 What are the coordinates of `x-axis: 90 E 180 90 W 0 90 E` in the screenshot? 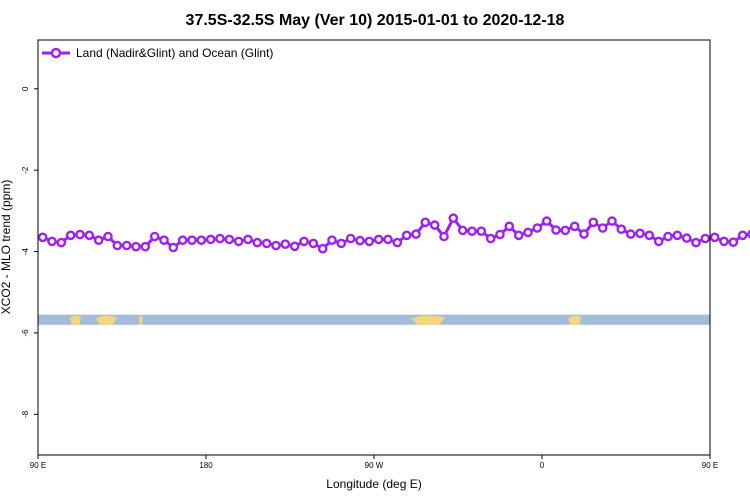 It's located at (374, 462).